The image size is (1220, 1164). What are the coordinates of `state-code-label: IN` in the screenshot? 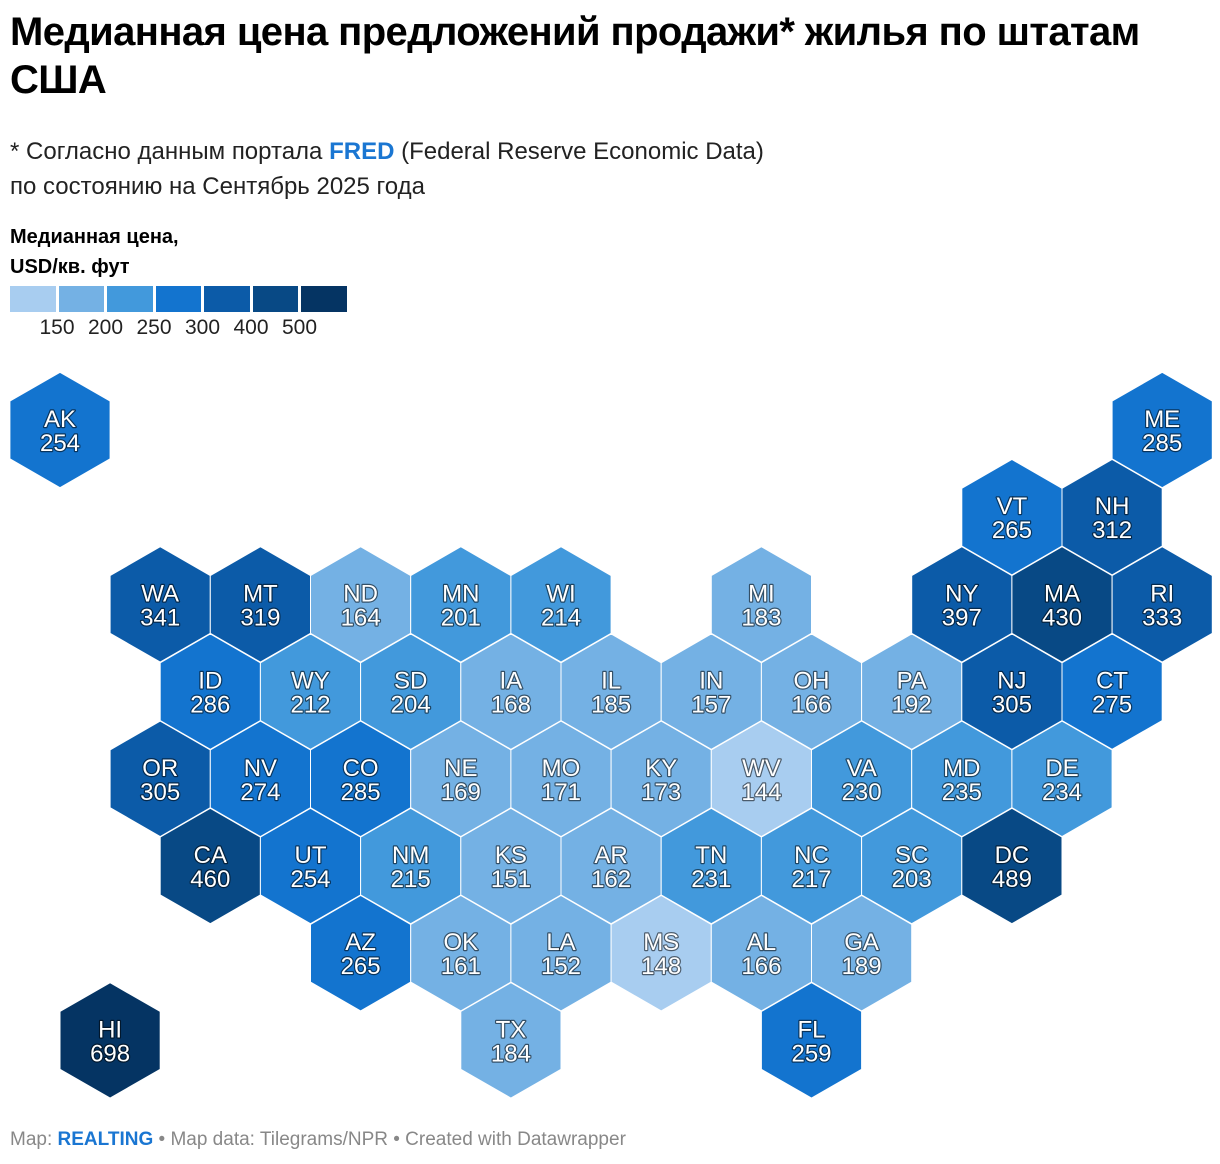 It's located at (711, 681).